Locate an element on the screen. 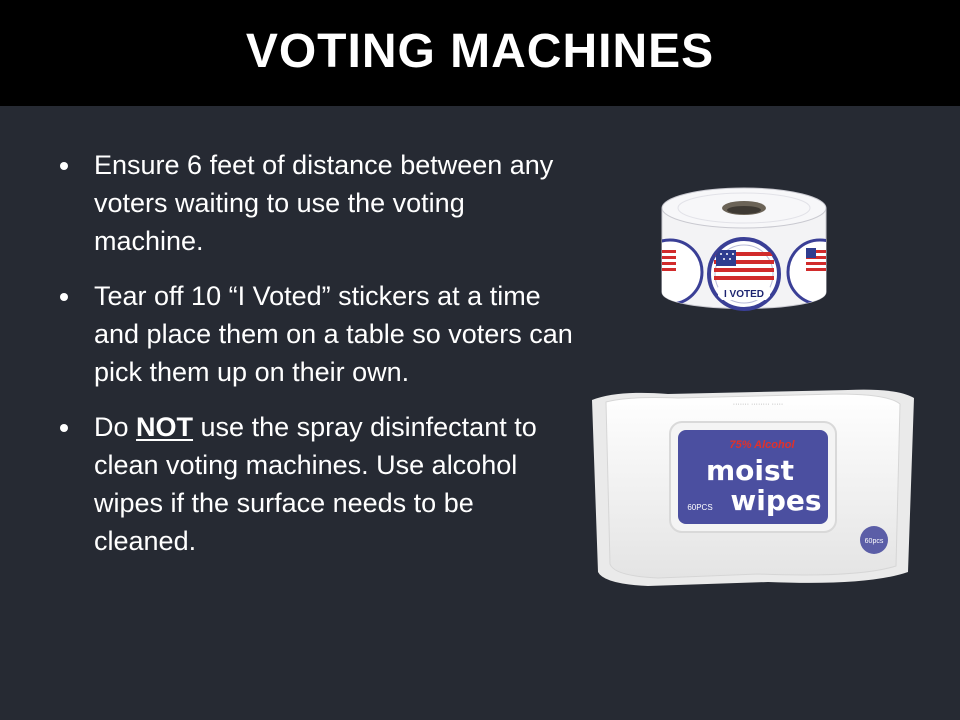 This screenshot has height=720, width=960. i-voted-sticker-roll-image: I VOTED is located at coordinates (744, 249).